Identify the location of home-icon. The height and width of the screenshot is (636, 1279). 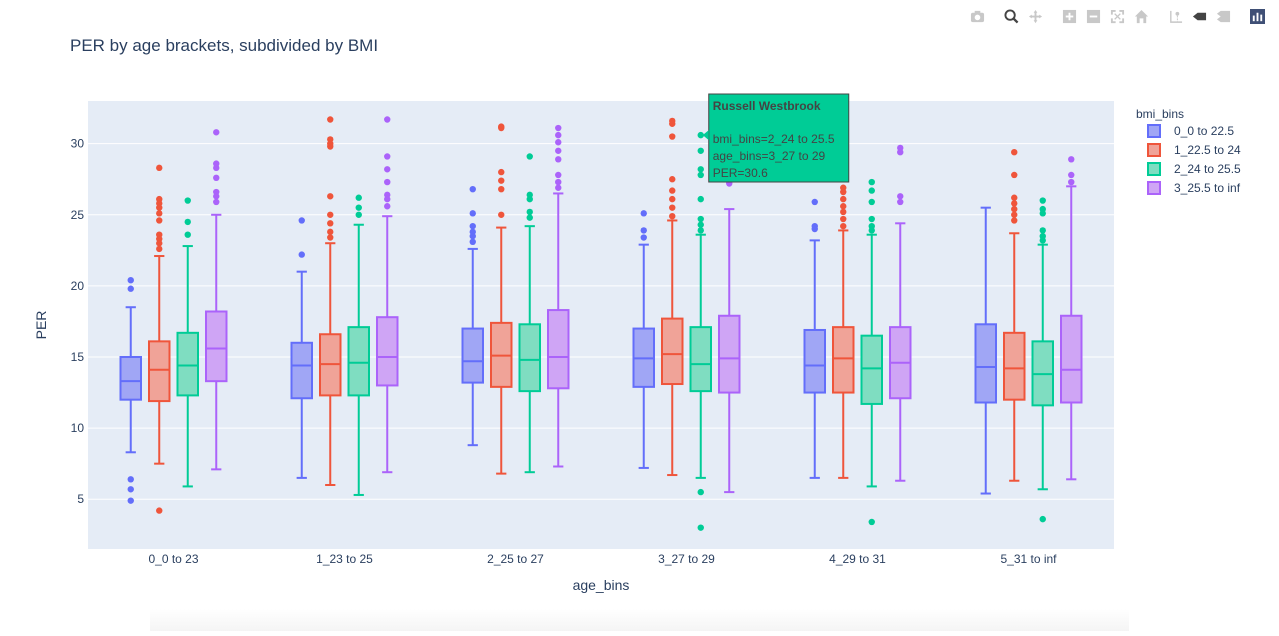
(1141, 16).